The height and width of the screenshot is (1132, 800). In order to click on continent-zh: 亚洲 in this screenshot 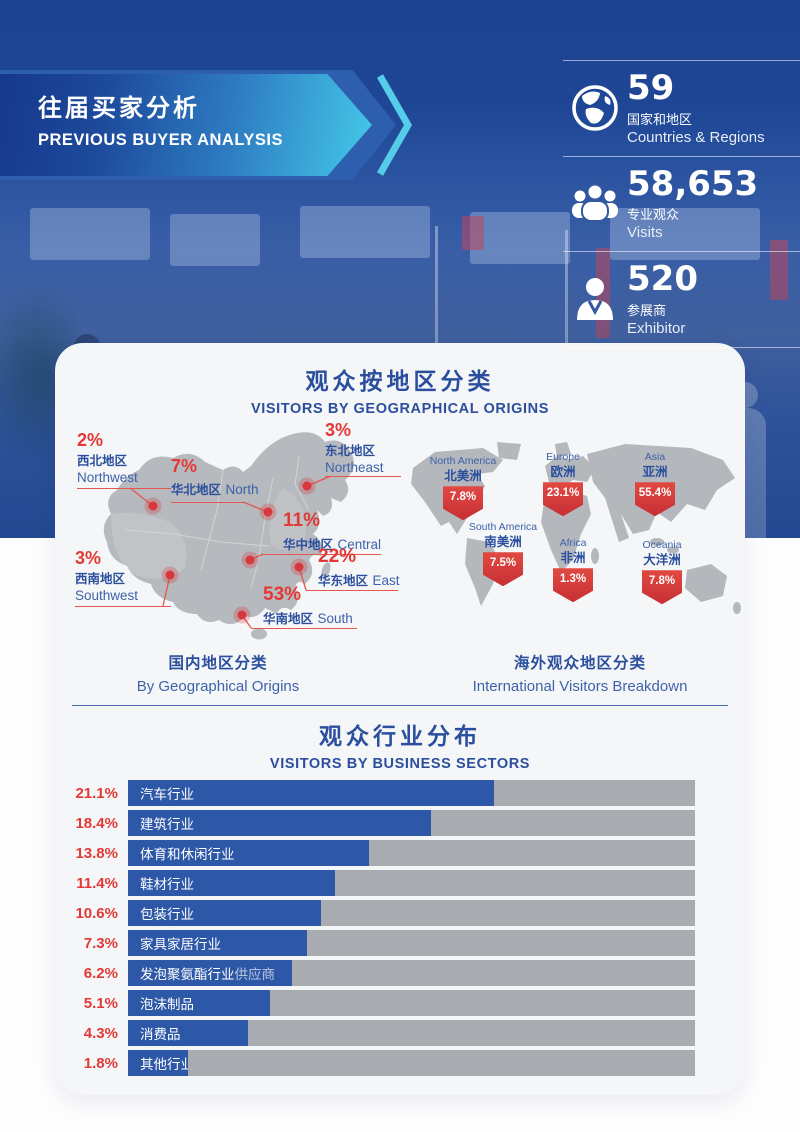, I will do `click(655, 471)`.